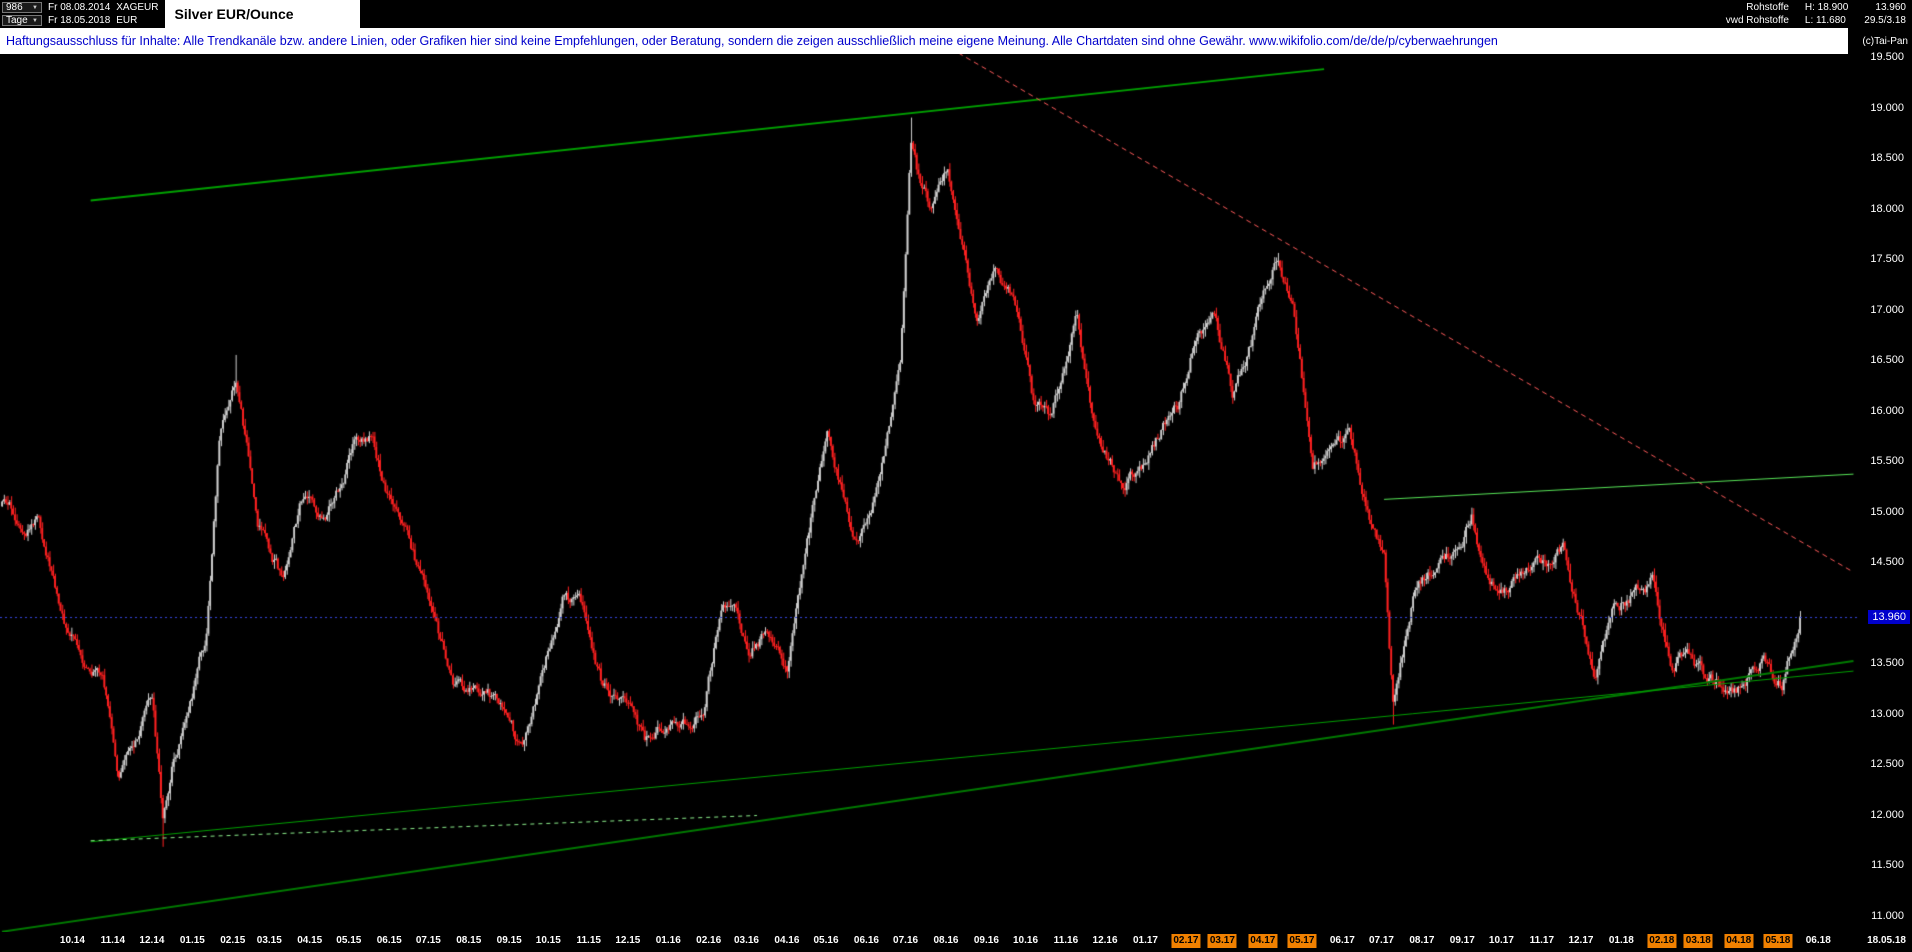 Image resolution: width=1912 pixels, height=952 pixels. What do you see at coordinates (428, 940) in the screenshot?
I see `x-axis-month-label: 07.15` at bounding box center [428, 940].